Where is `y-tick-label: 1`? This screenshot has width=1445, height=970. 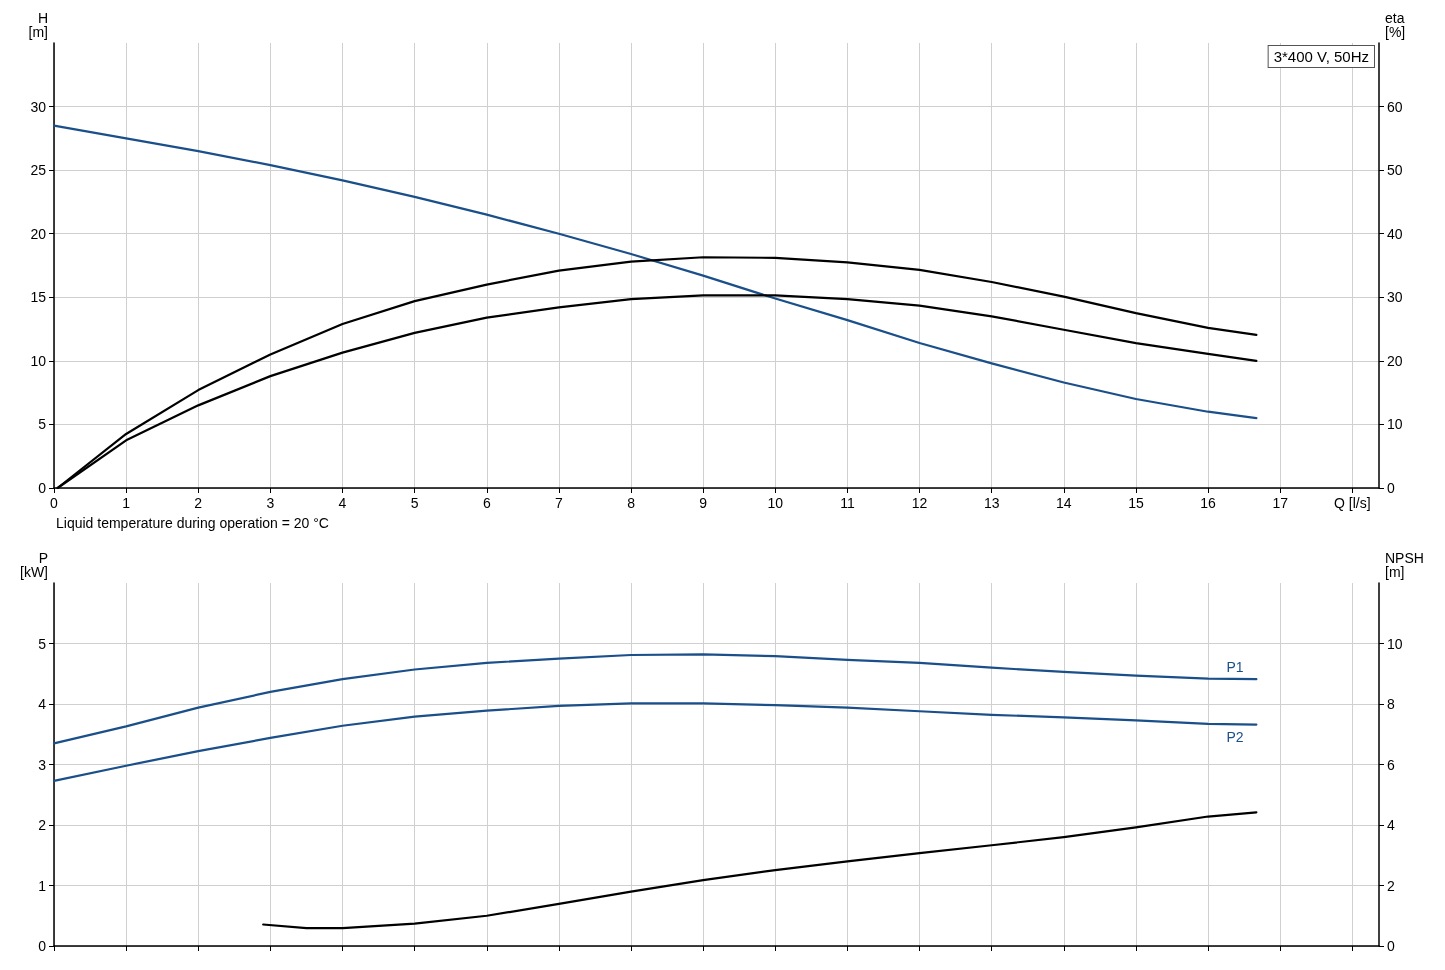
y-tick-label: 1 is located at coordinates (42, 885).